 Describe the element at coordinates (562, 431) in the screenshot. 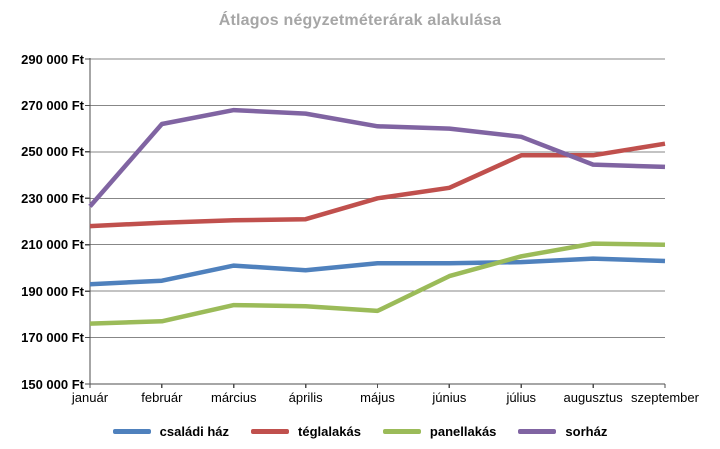

I see `legend-item-sorház: sorház` at that location.